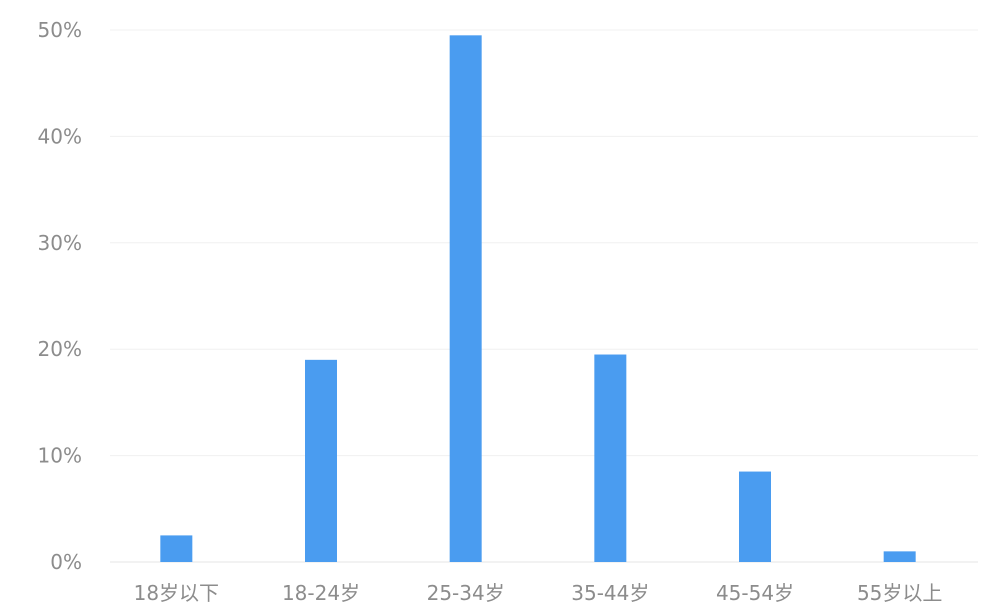 Image resolution: width=987 pixels, height=611 pixels. Describe the element at coordinates (176, 593) in the screenshot. I see `x-category-label: 18岁以下` at that location.